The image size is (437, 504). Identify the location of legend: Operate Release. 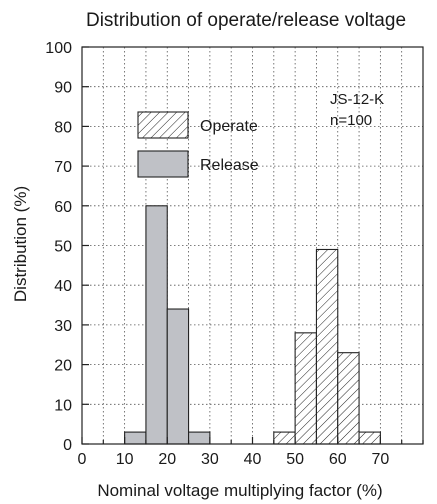
(198, 144).